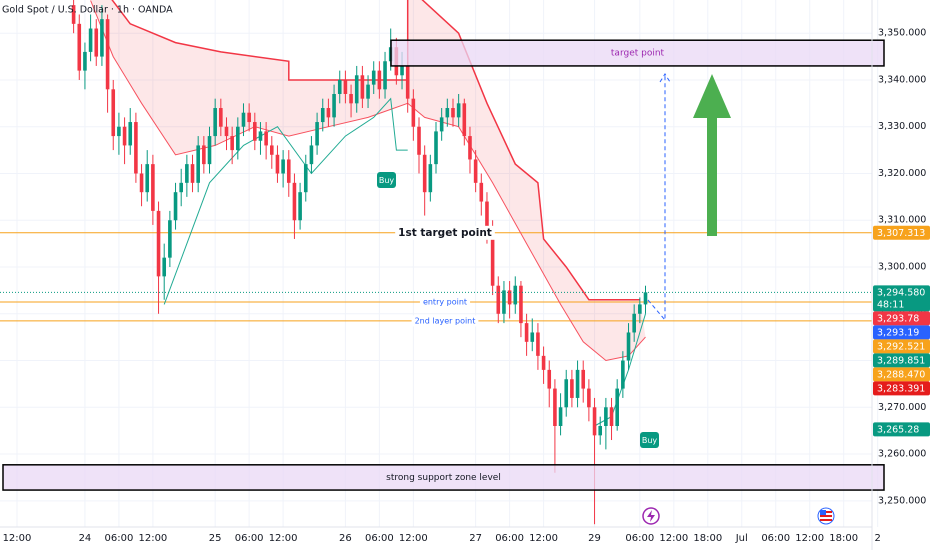 This screenshot has height=554, width=932. Describe the element at coordinates (443, 478) in the screenshot. I see `zone-label: strong support zone level` at that location.